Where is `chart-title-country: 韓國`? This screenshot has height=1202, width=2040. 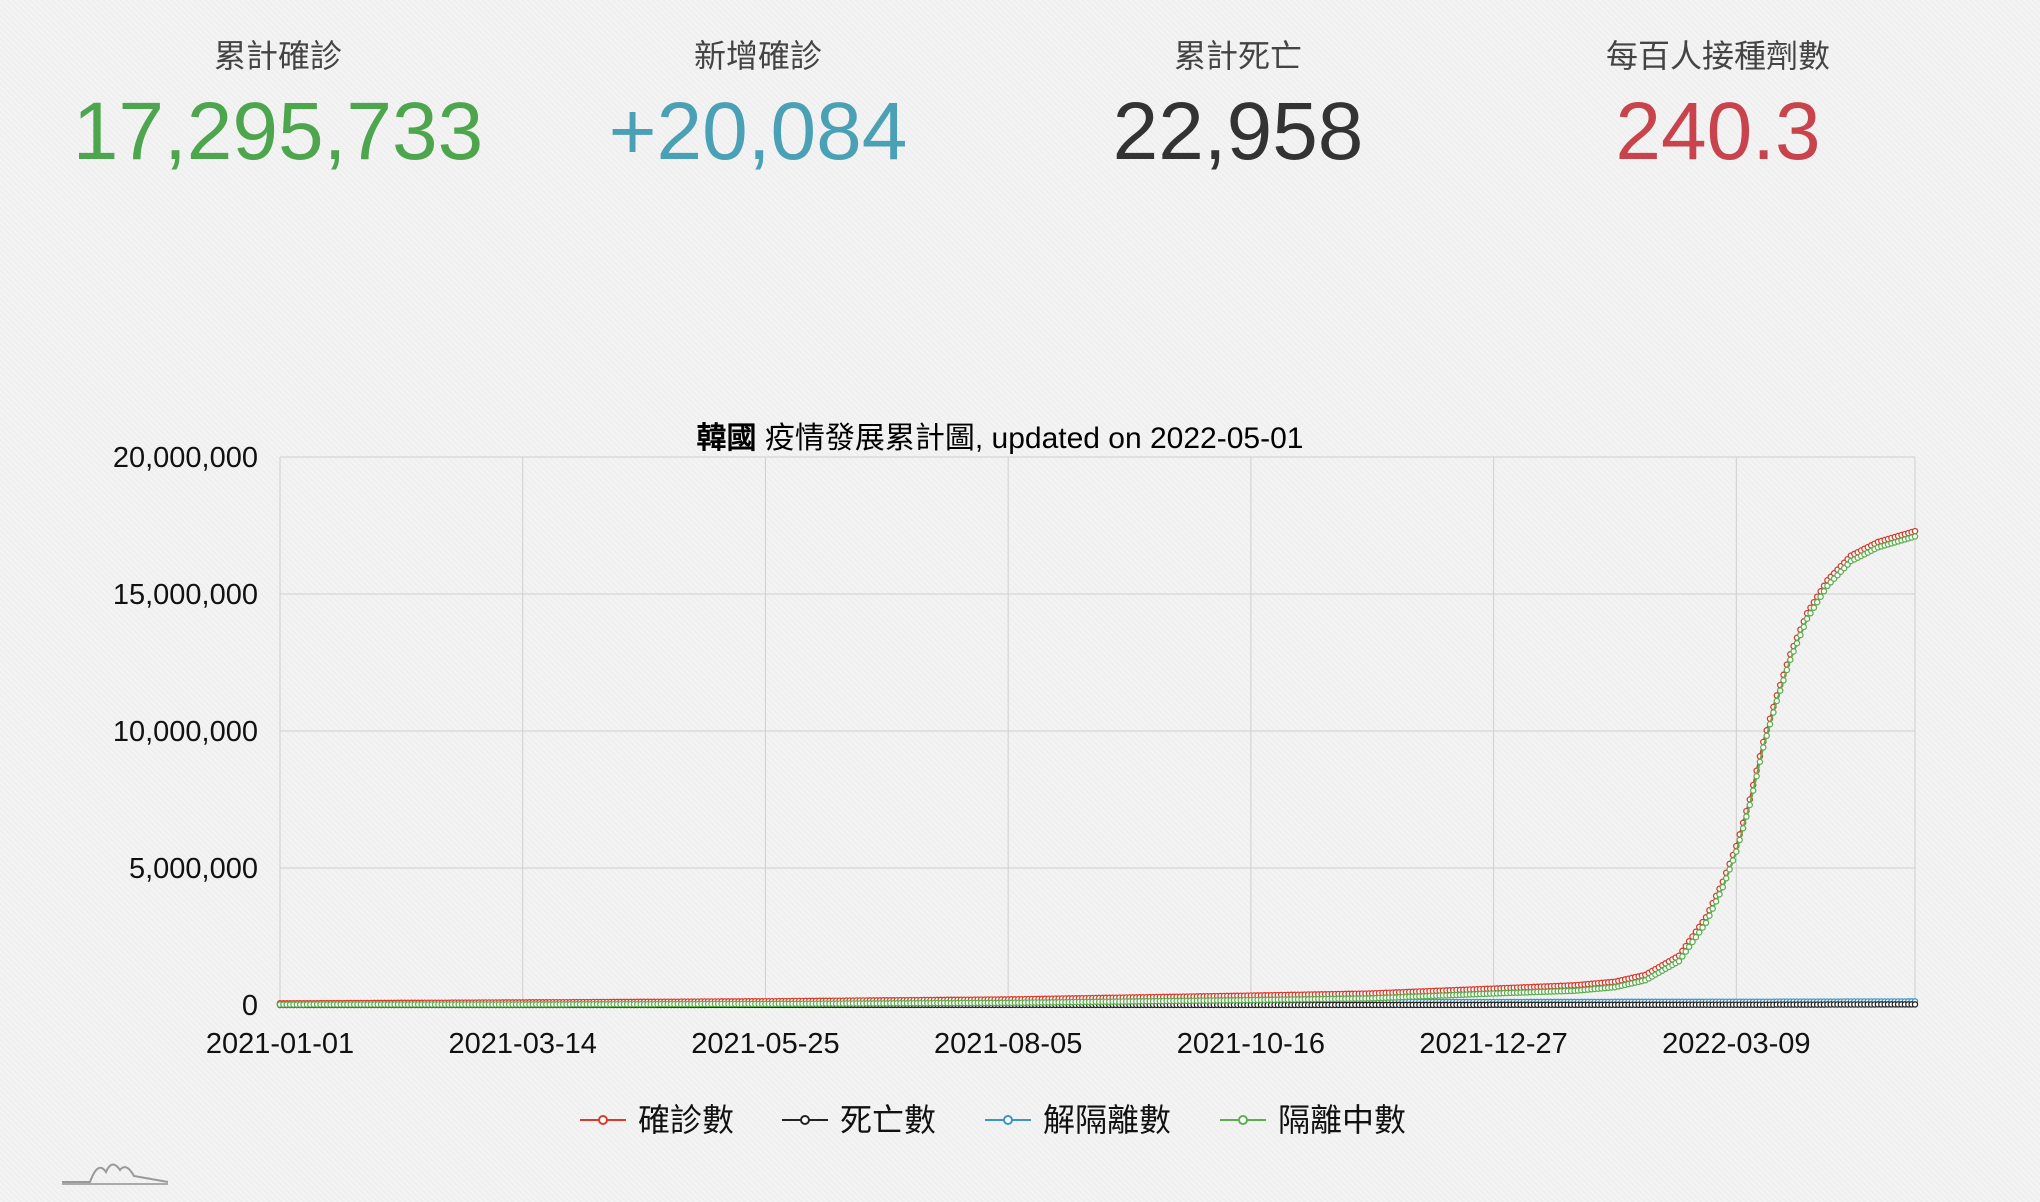 chart-title-country: 韓國 is located at coordinates (727, 438).